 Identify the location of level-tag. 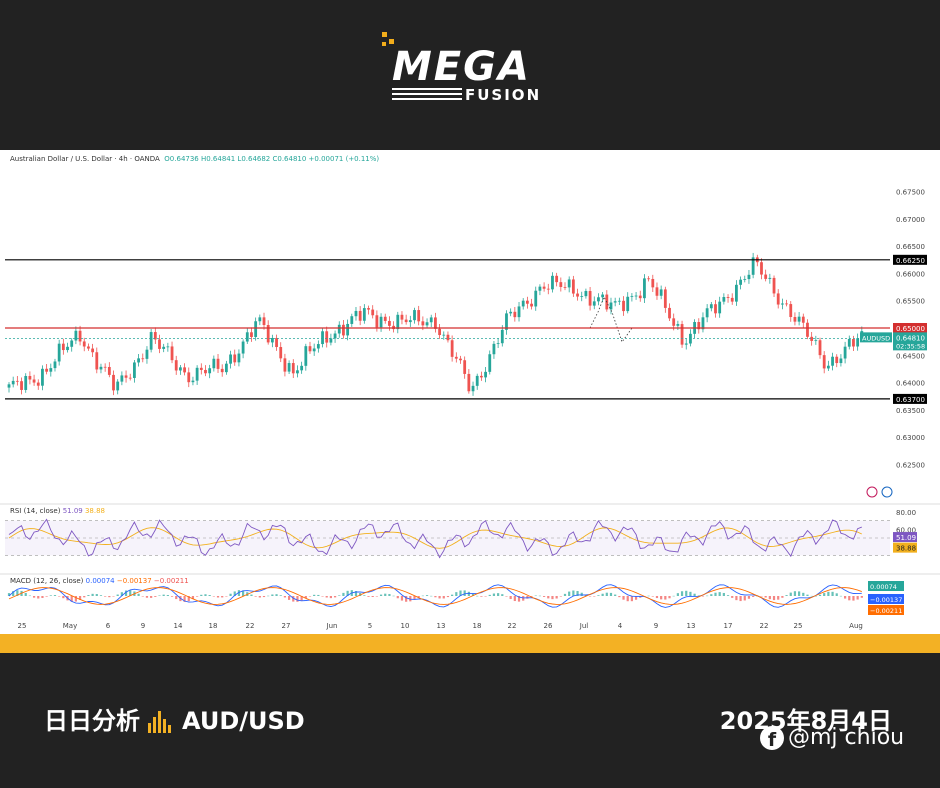
(910, 398).